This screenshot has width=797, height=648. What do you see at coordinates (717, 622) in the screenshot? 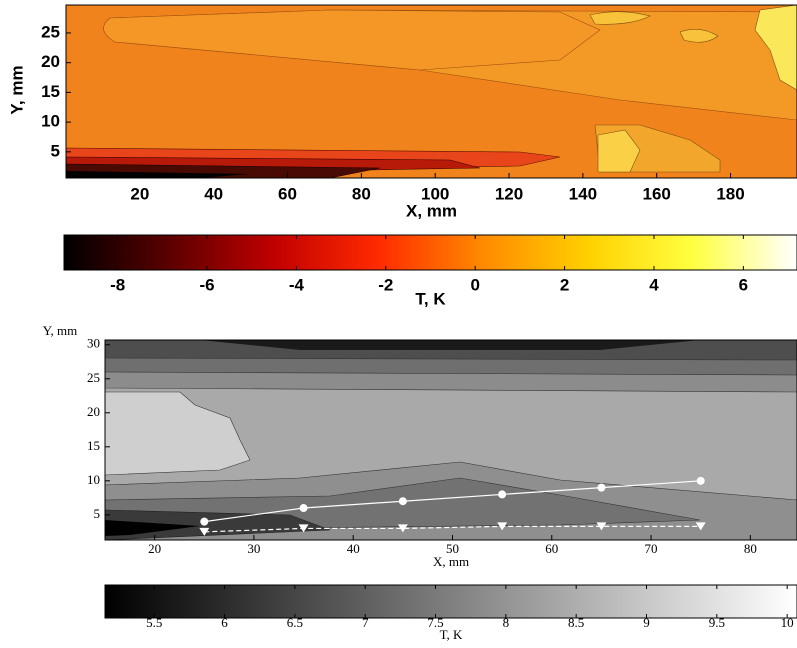
I see `colorbar-tick-label: 9.5` at bounding box center [717, 622].